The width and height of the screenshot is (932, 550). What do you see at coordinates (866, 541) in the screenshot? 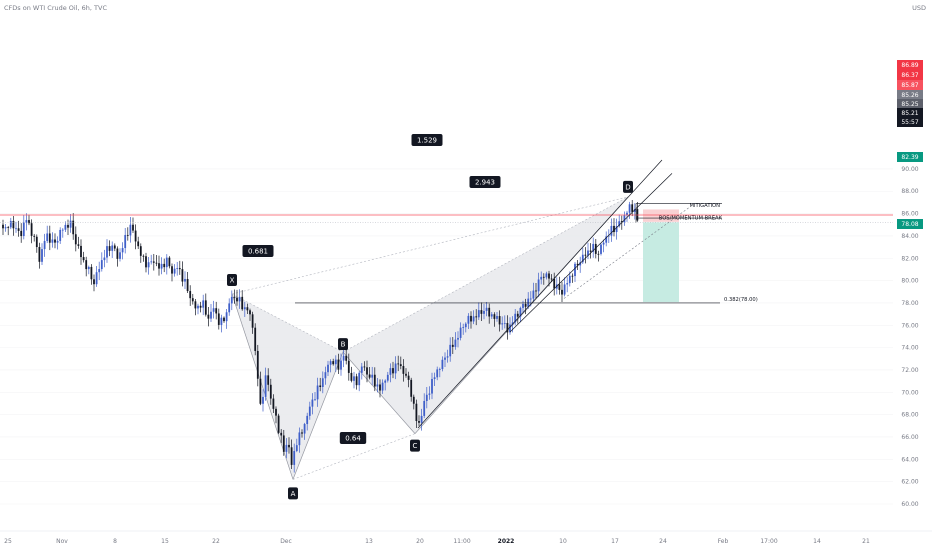
I see `x-tick-label: 21` at bounding box center [866, 541].